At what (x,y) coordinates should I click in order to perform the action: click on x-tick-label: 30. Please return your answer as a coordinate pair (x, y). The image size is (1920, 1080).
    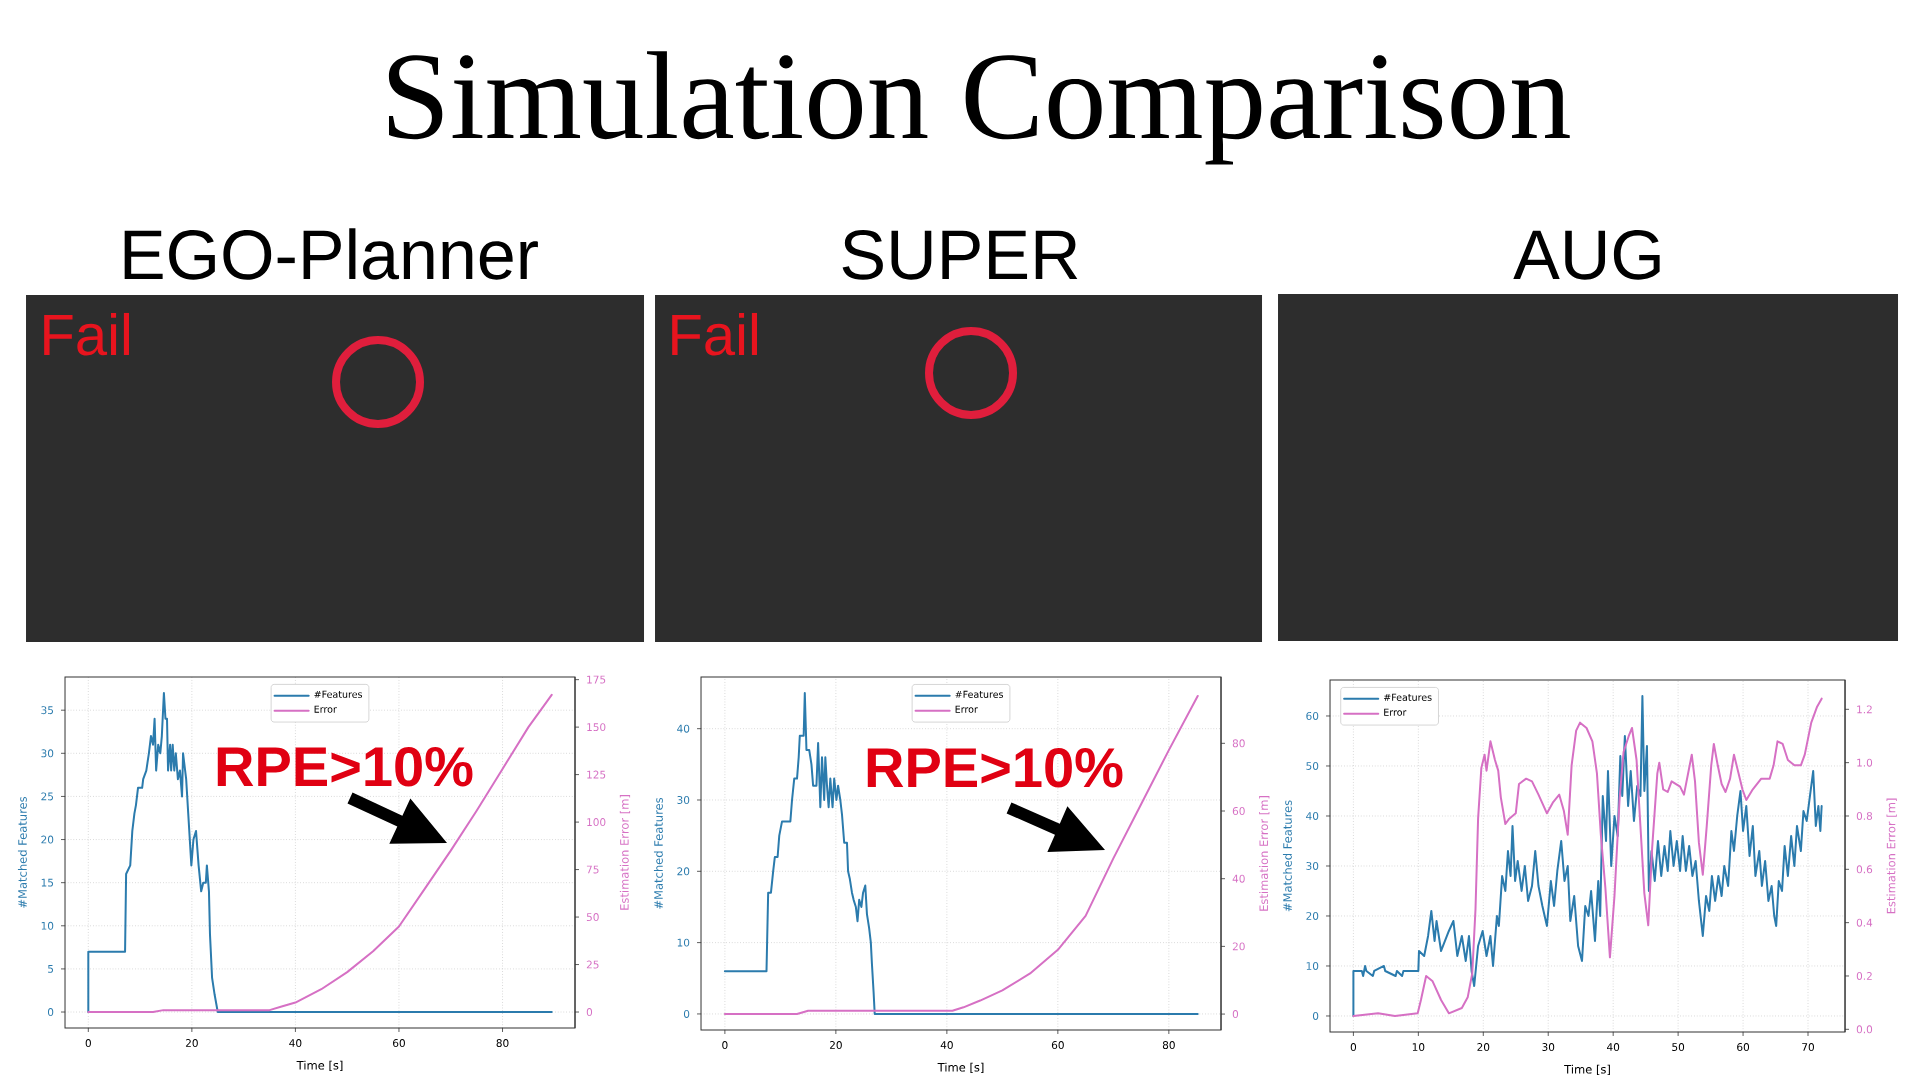
    Looking at the image, I should click on (1548, 1047).